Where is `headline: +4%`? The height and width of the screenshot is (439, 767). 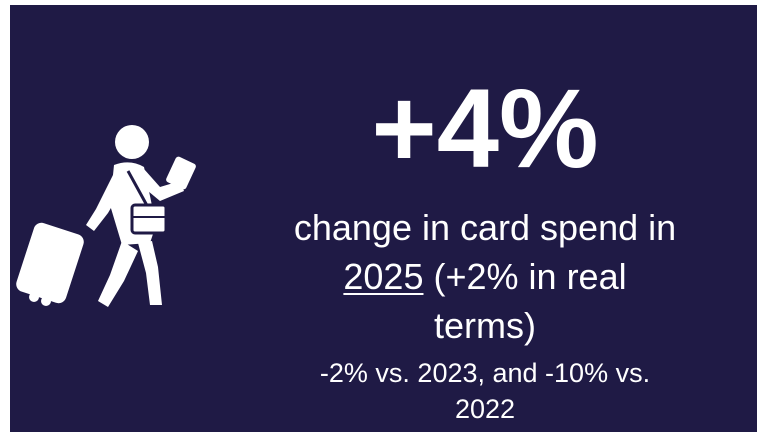
headline: +4% is located at coordinates (485, 128).